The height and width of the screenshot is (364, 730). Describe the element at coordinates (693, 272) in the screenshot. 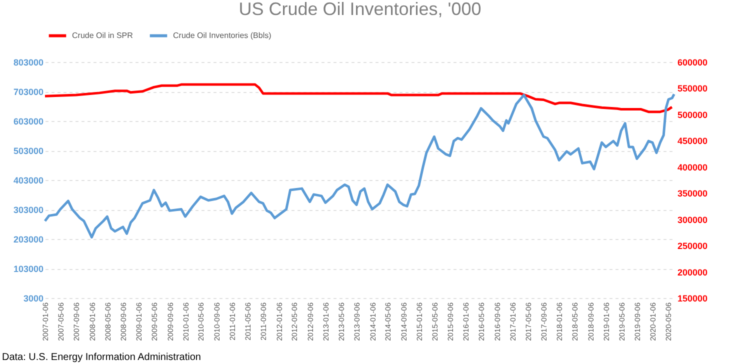

I see `y2-tick-label: 200000` at that location.